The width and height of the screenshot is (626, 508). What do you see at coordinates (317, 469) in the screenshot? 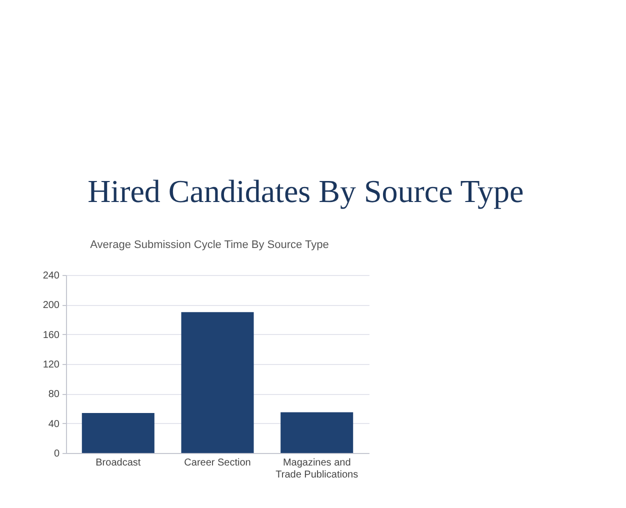
I see `x-tick-label: Magazines and Trade Publications` at bounding box center [317, 469].